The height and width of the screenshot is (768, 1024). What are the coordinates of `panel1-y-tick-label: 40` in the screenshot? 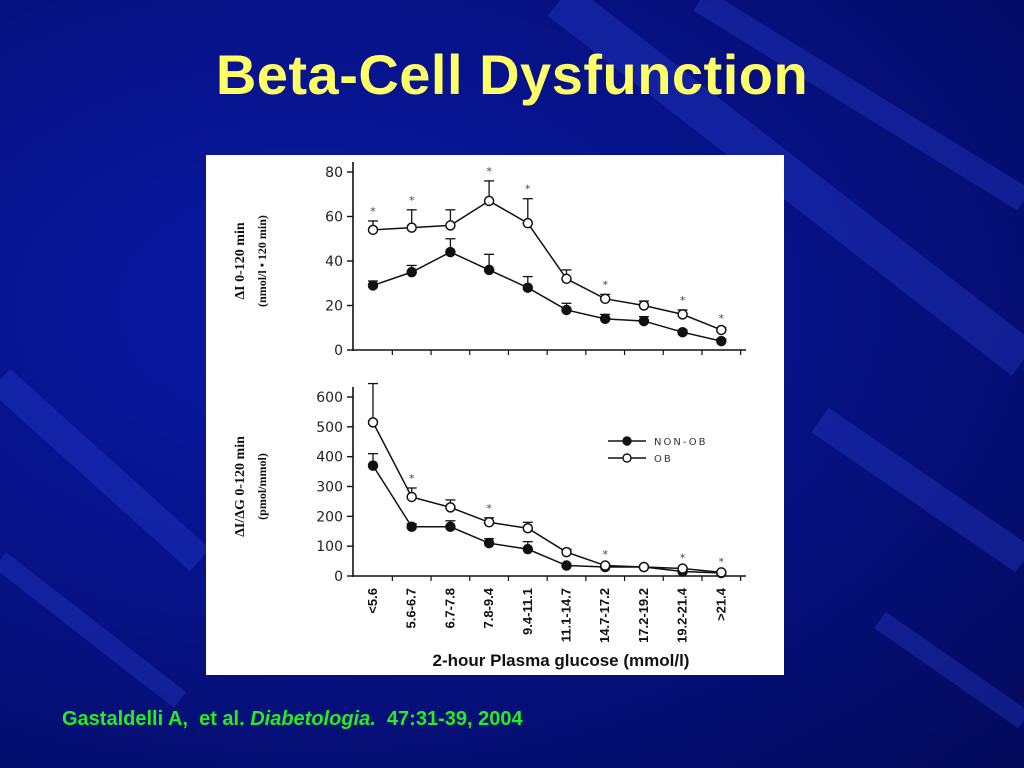 It's located at (334, 262).